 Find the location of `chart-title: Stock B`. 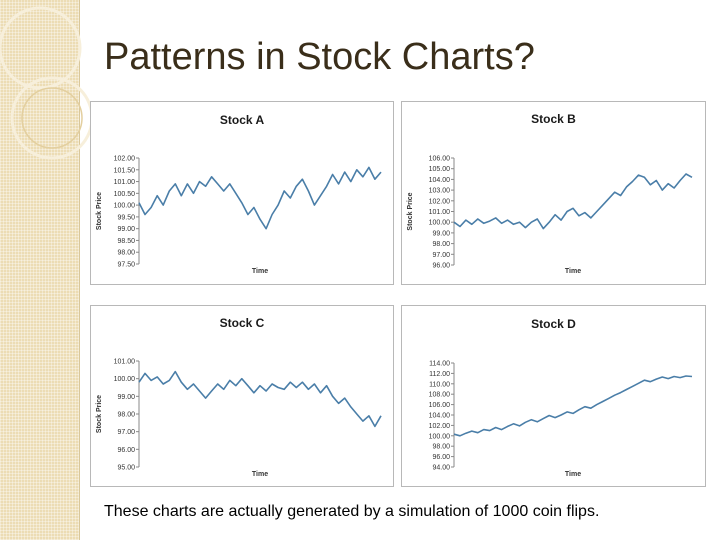

chart-title: Stock B is located at coordinates (553, 119).